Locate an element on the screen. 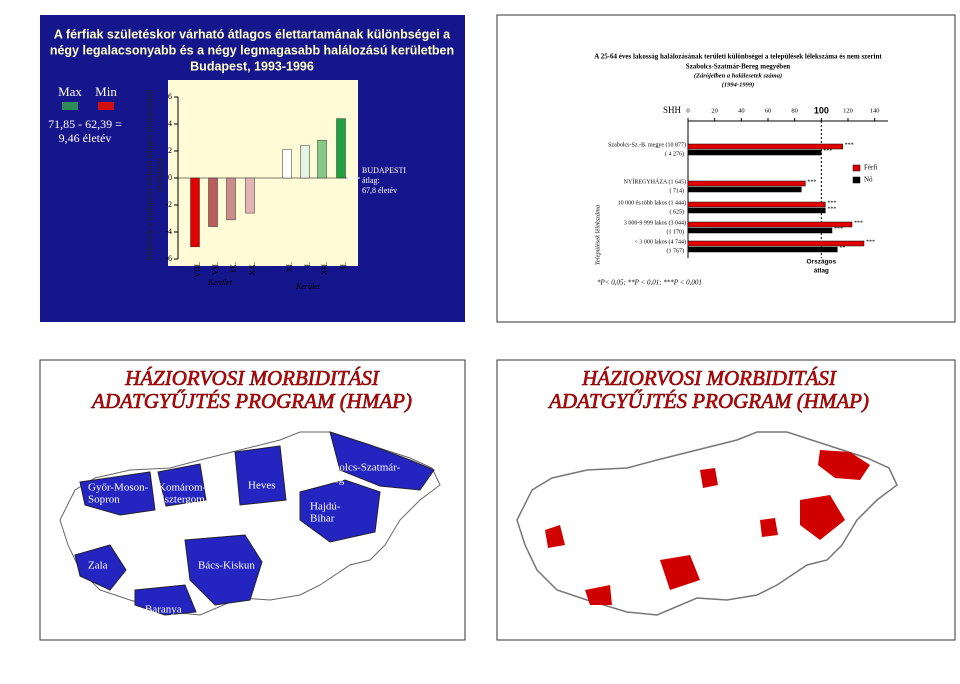  category-label: ( 714) is located at coordinates (677, 190).